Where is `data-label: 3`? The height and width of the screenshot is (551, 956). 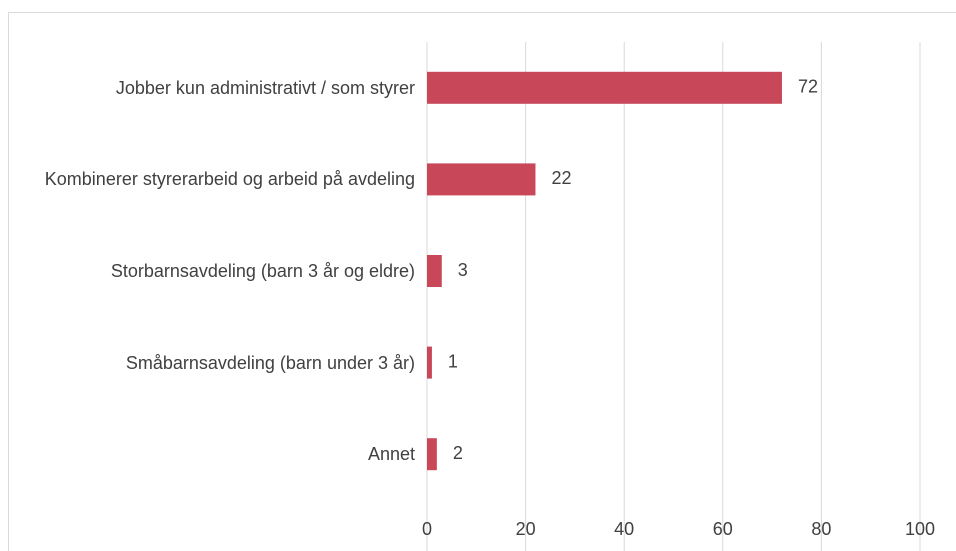 data-label: 3 is located at coordinates (463, 270).